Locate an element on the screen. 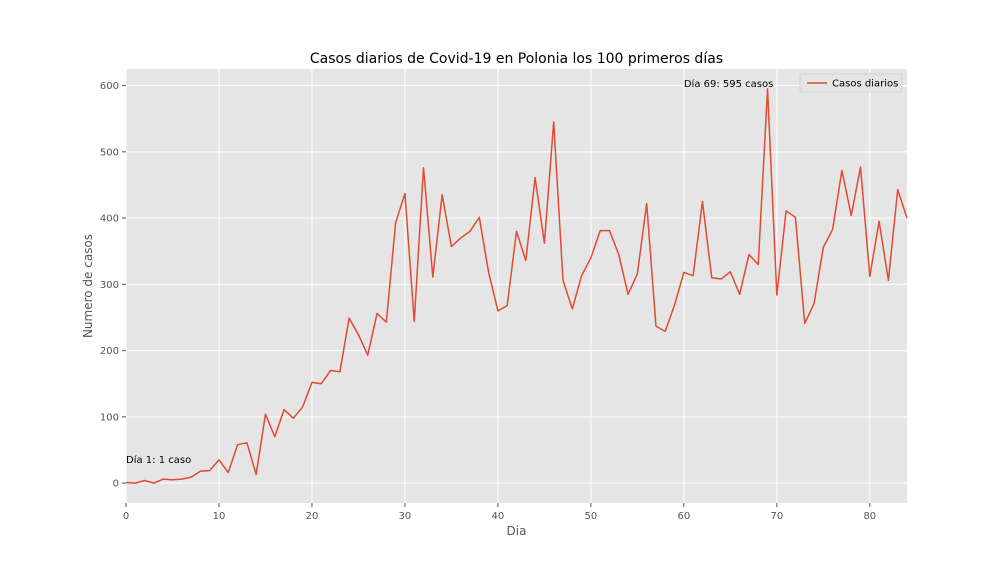  x-tick-label: 30 is located at coordinates (405, 516).